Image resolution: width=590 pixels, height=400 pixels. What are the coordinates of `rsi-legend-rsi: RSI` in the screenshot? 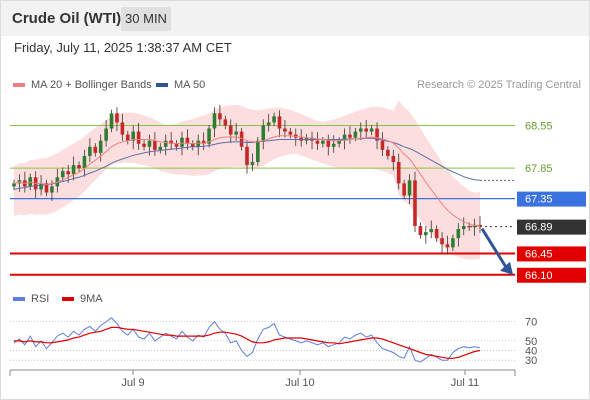 It's located at (31, 299).